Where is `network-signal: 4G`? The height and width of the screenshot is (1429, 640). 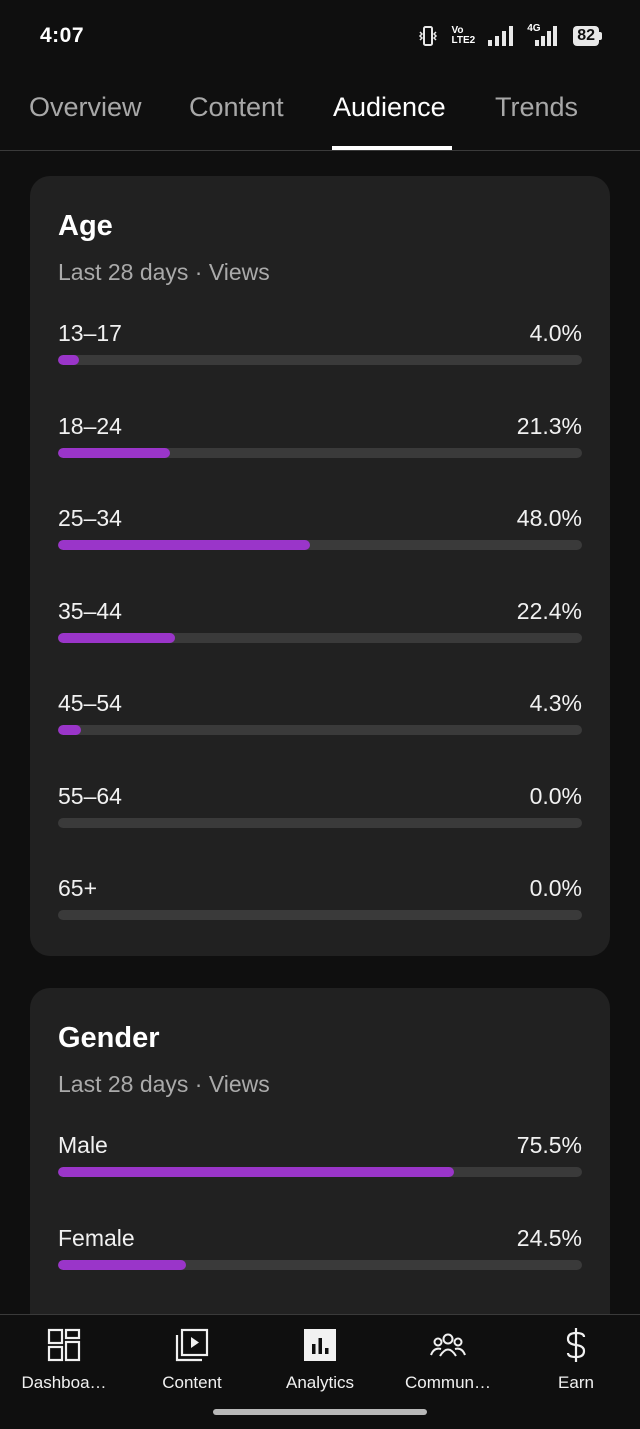 network-signal: 4G is located at coordinates (544, 35).